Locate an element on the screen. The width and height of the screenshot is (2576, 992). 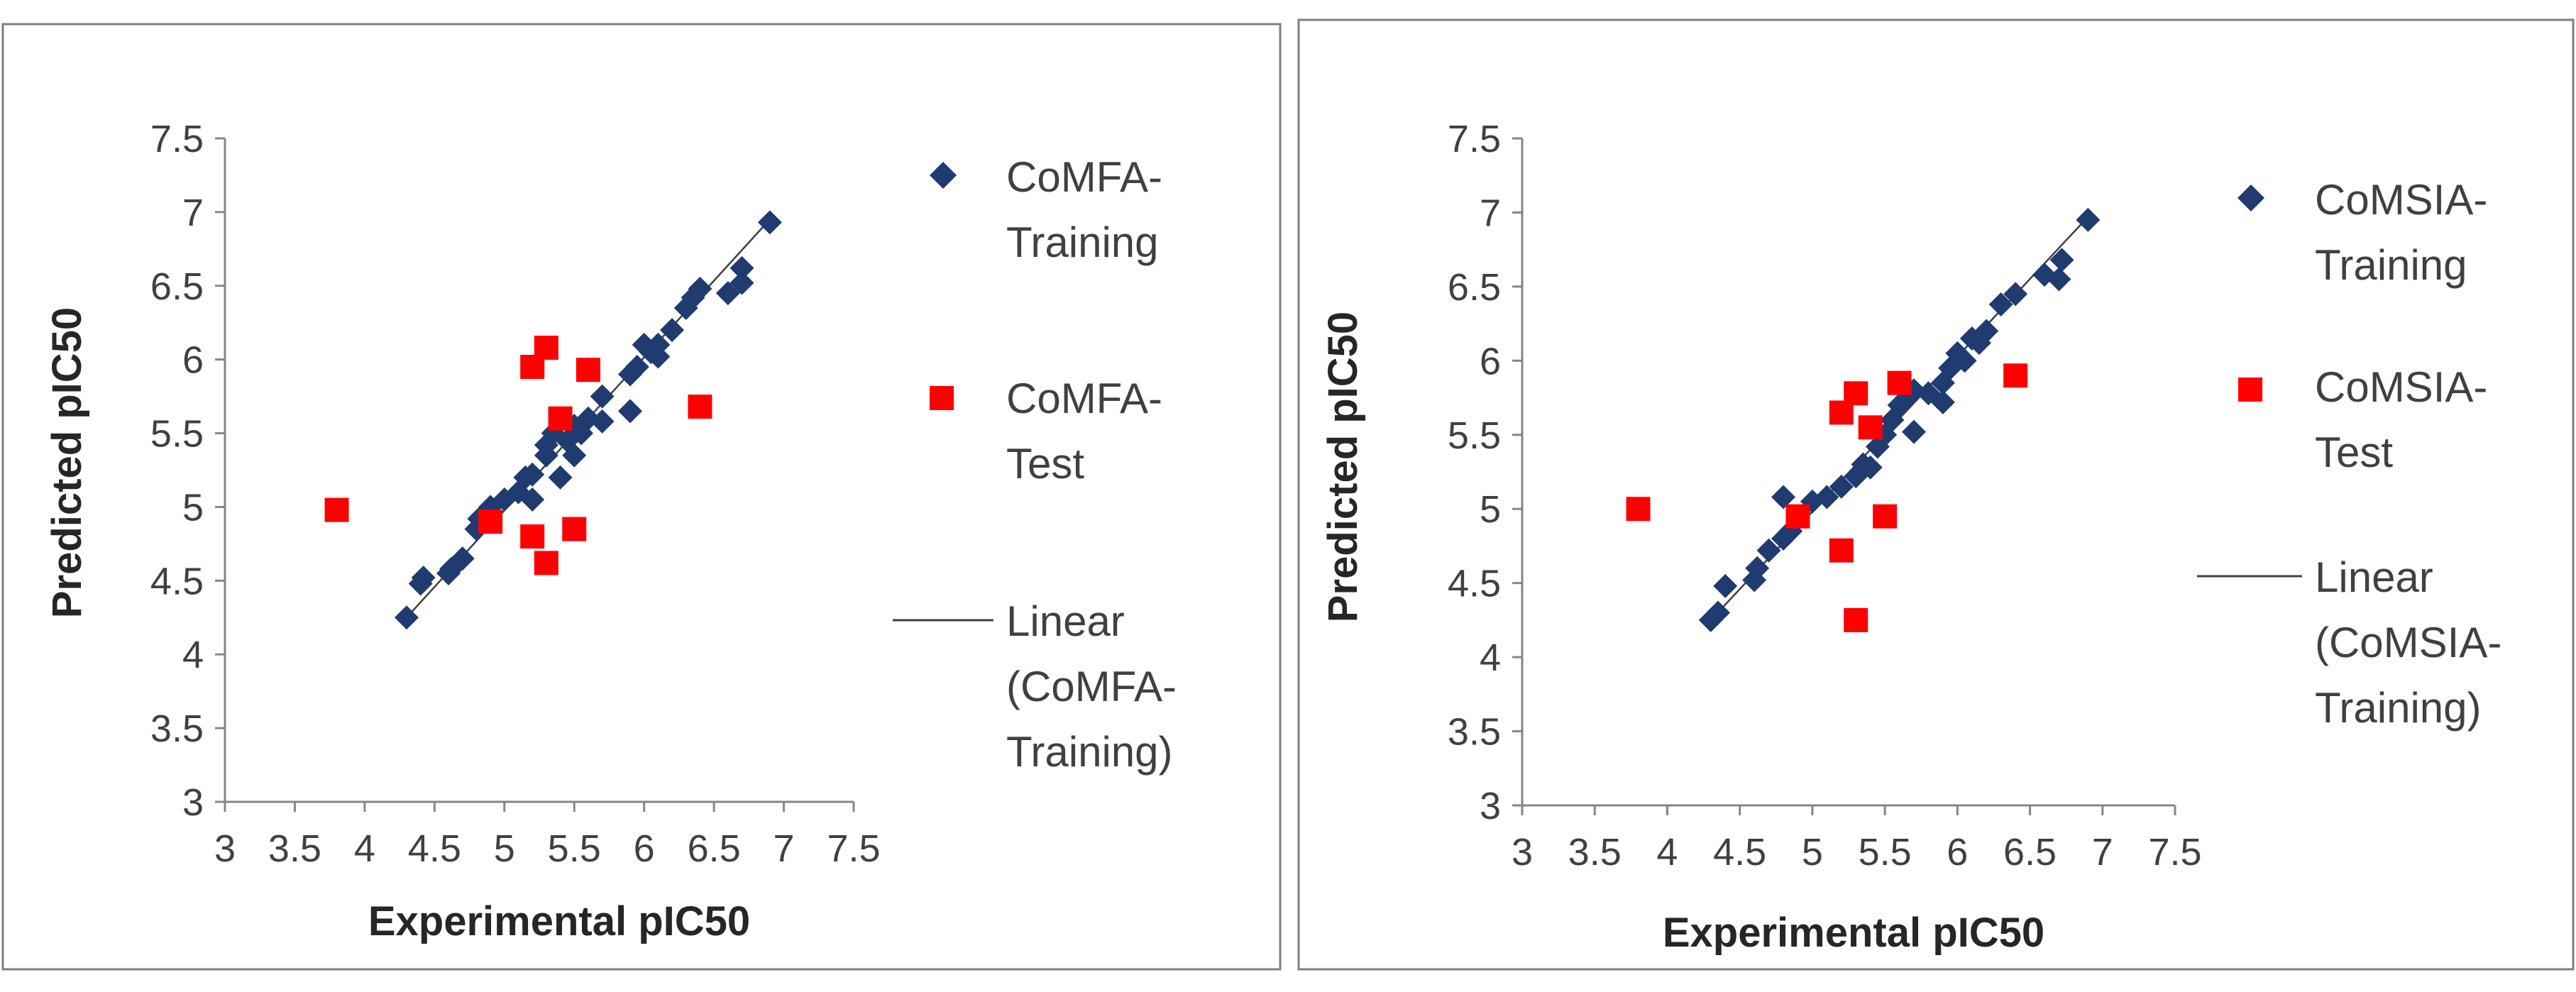
comfa-y-tick-label: 4 is located at coordinates (193, 655).